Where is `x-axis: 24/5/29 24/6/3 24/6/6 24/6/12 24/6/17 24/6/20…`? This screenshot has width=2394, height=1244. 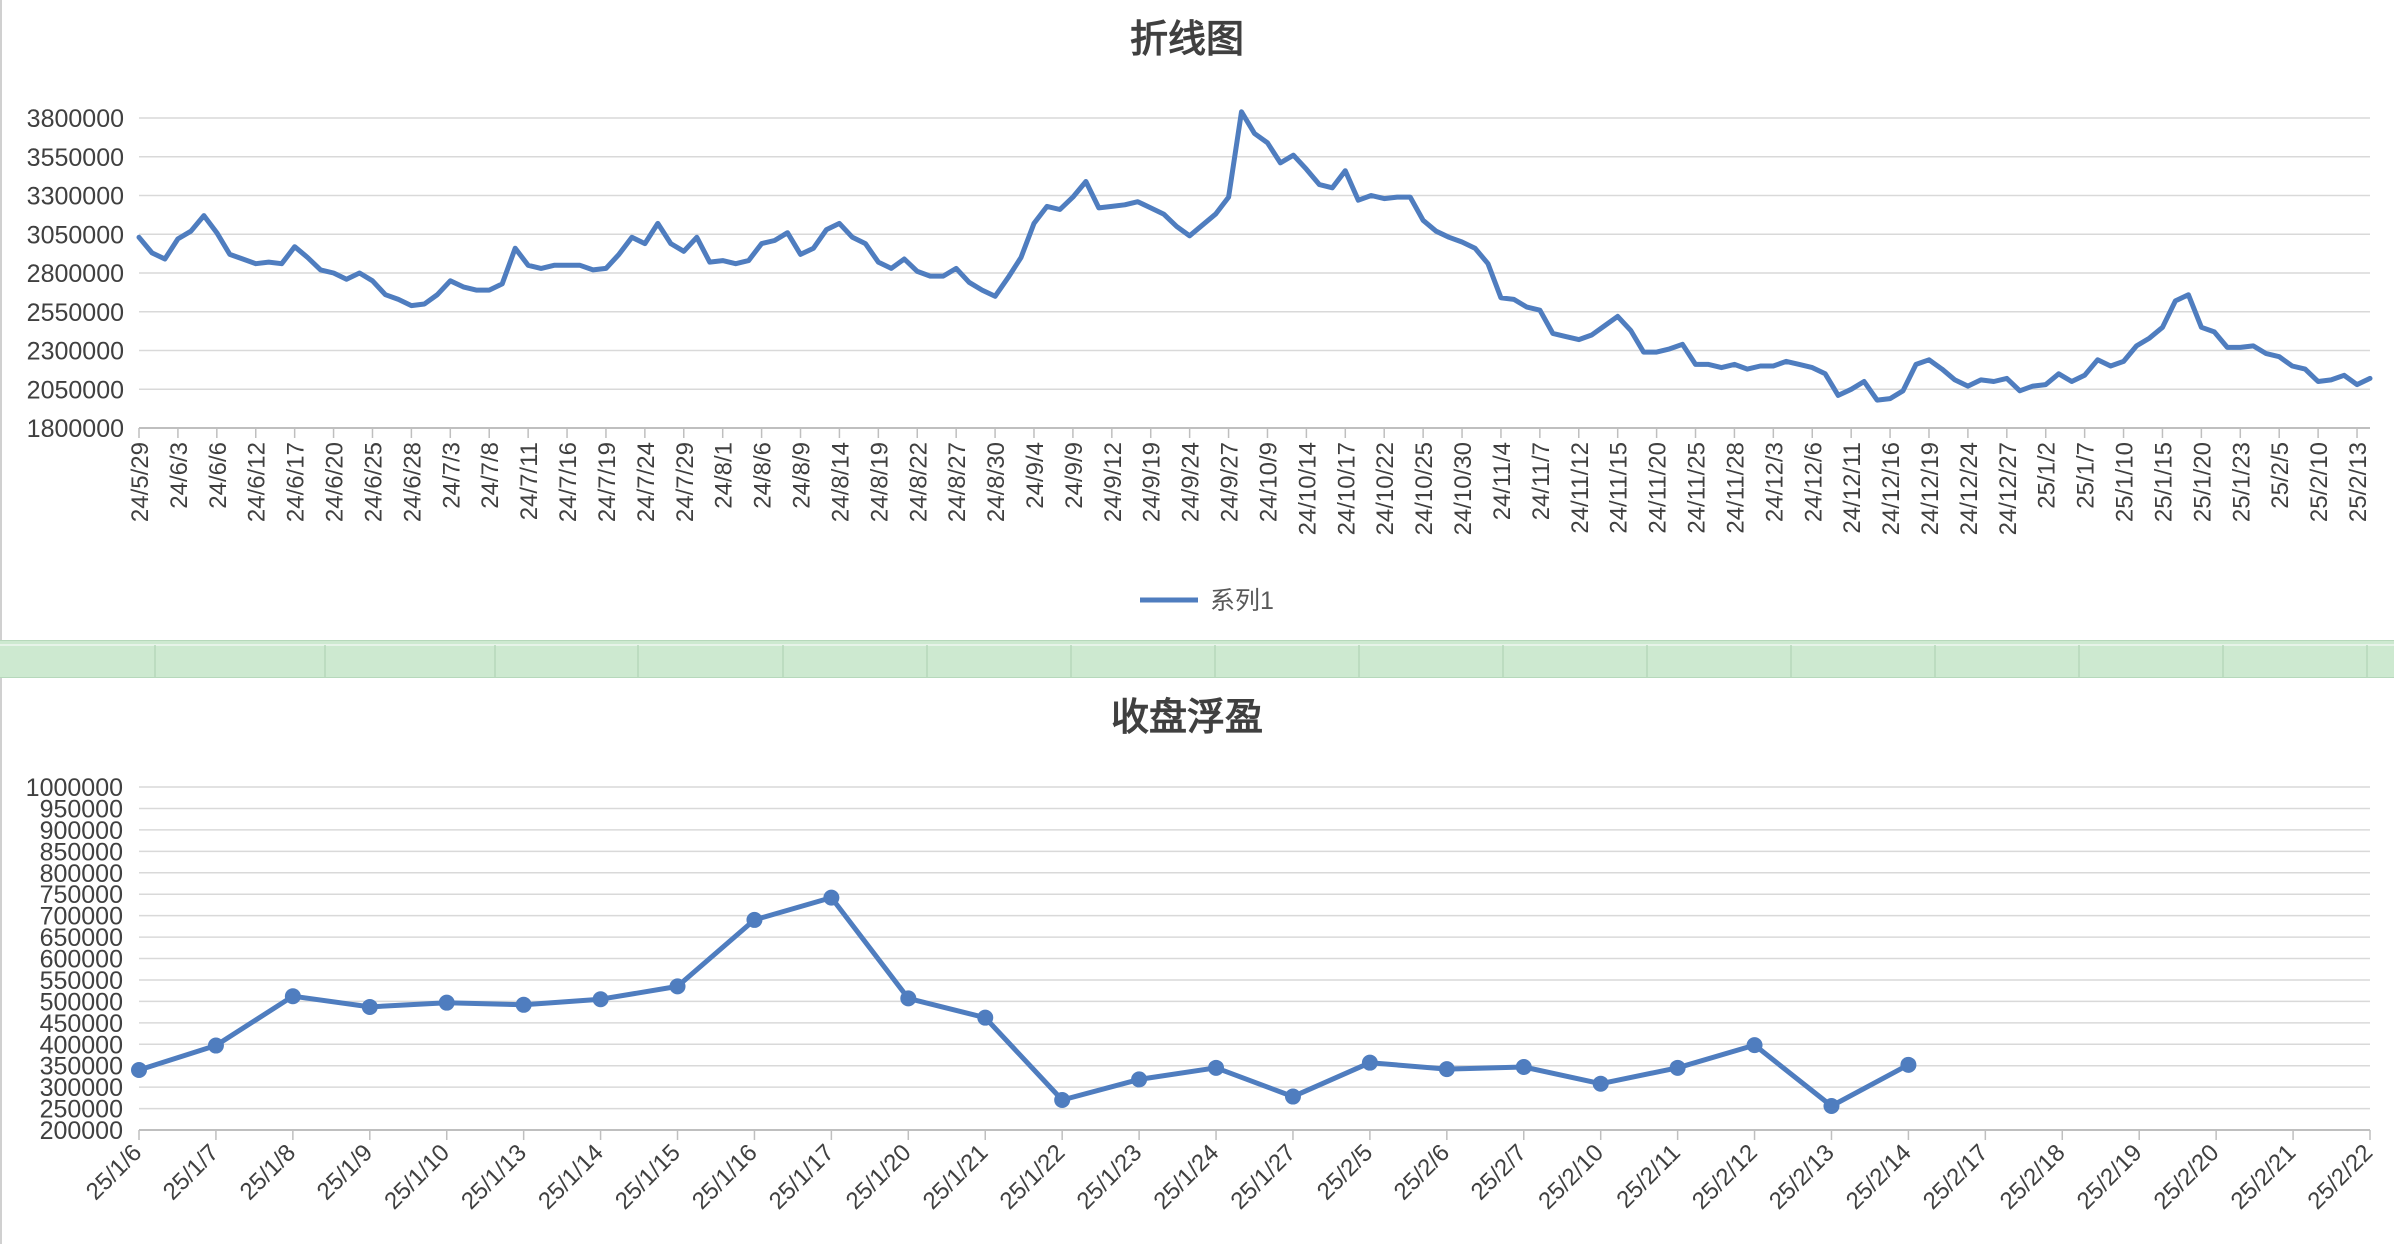
x-axis: 24/5/29 24/6/3 24/6/6 24/6/12 24/6/17 24/6/20… is located at coordinates (1249, 481).